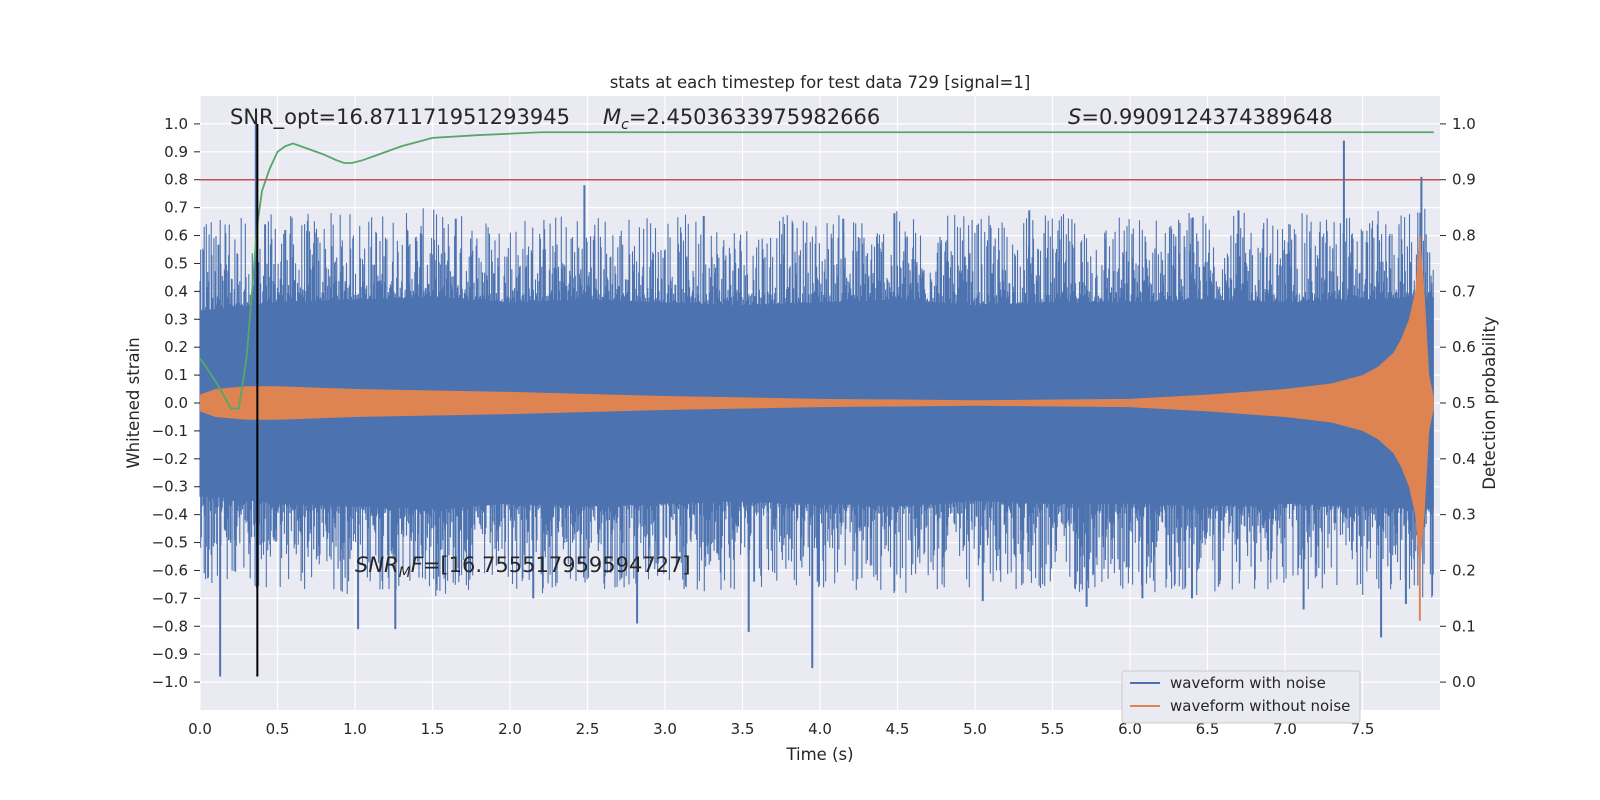 The width and height of the screenshot is (1600, 800). I want to click on y-tick-label: 0.7, so click(176, 208).